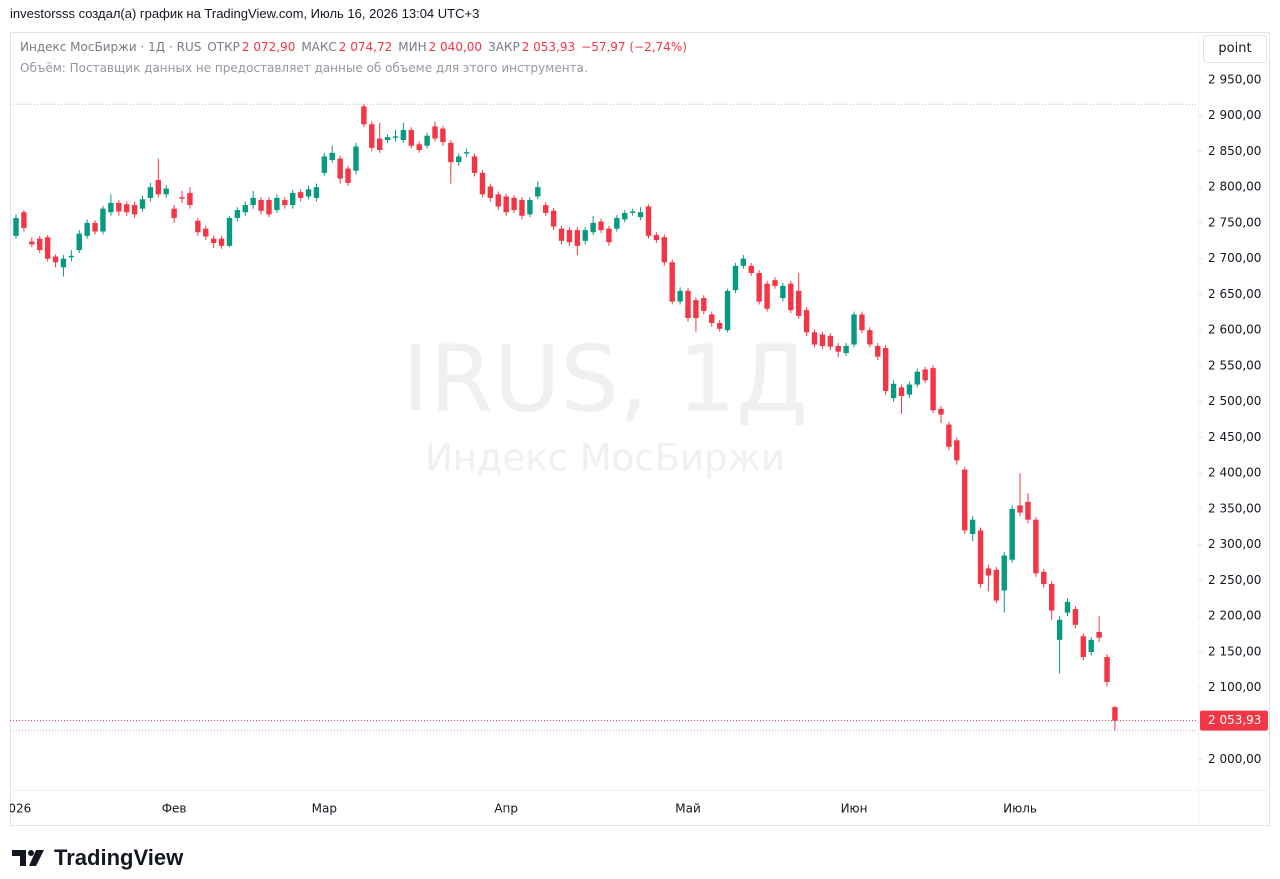 The image size is (1280, 879). I want to click on branding: TradingView, so click(97, 858).